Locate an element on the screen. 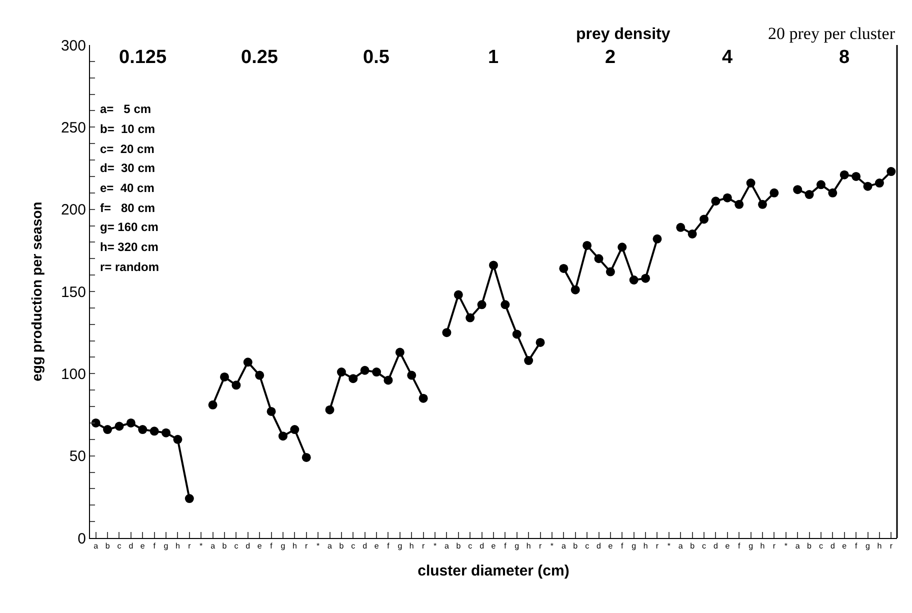 Image resolution: width=912 pixels, height=613 pixels. annotation: f= 80 cm is located at coordinates (128, 208).